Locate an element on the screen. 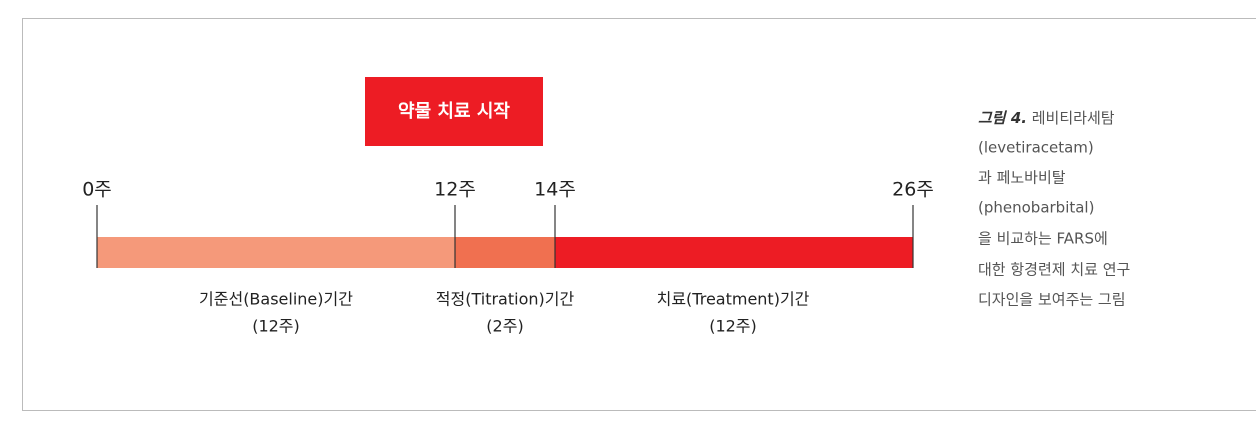  treatment-bar is located at coordinates (734, 252).